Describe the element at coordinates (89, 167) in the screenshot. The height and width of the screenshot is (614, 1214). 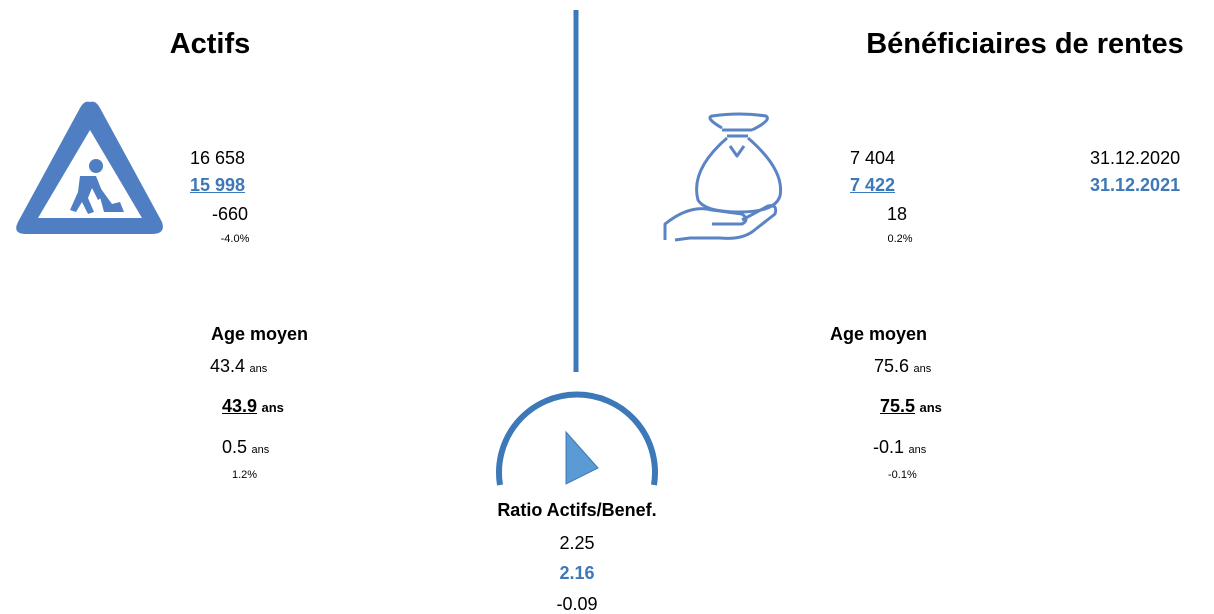
I see `worker-sign-icon` at that location.